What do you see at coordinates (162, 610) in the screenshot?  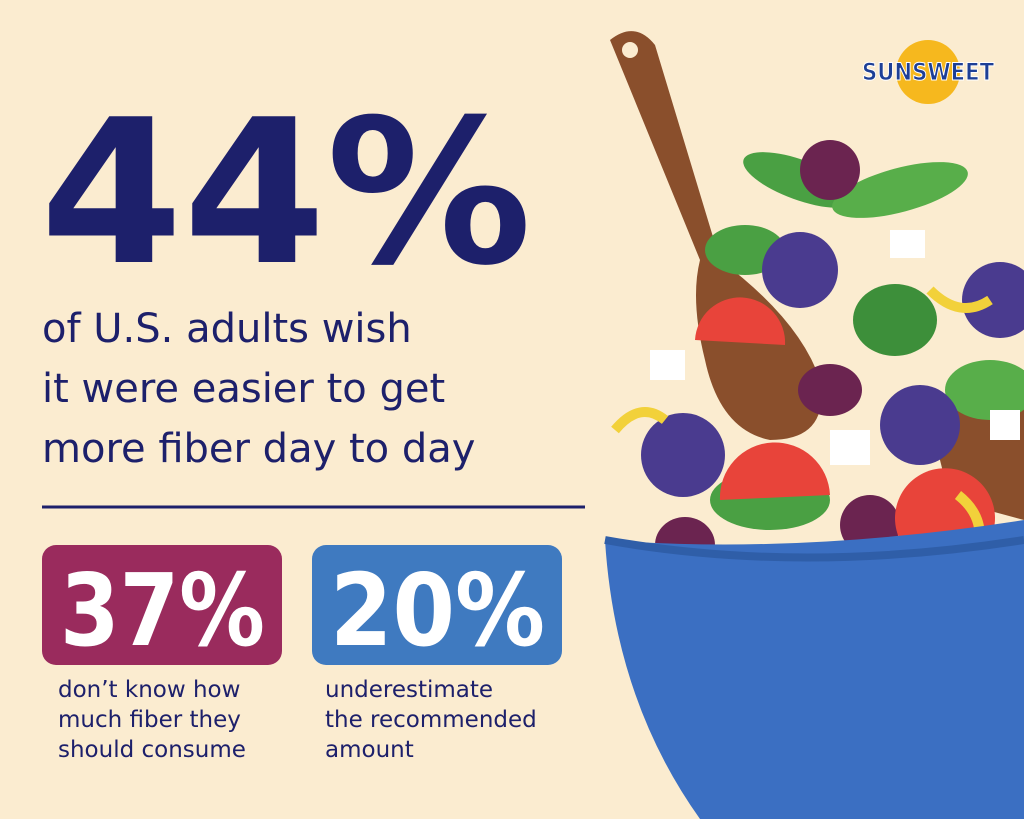 I see `stat-value: 37%` at bounding box center [162, 610].